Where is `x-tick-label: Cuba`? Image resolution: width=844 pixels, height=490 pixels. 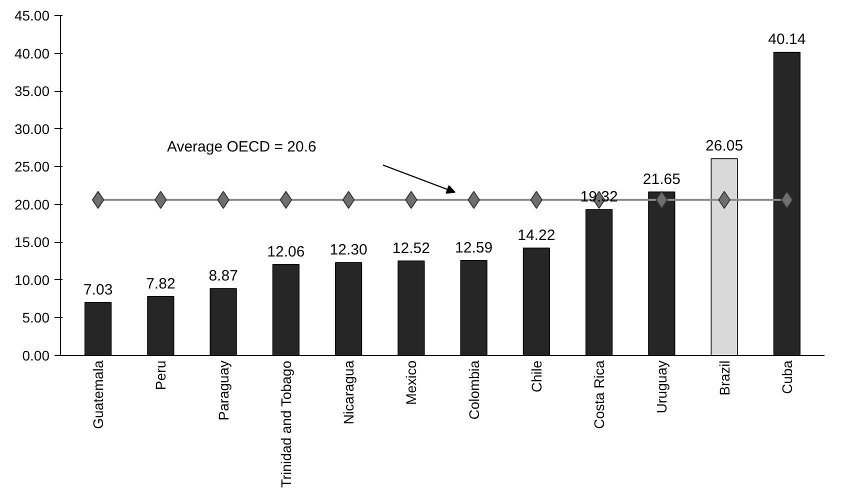
x-tick-label: Cuba is located at coordinates (786, 377).